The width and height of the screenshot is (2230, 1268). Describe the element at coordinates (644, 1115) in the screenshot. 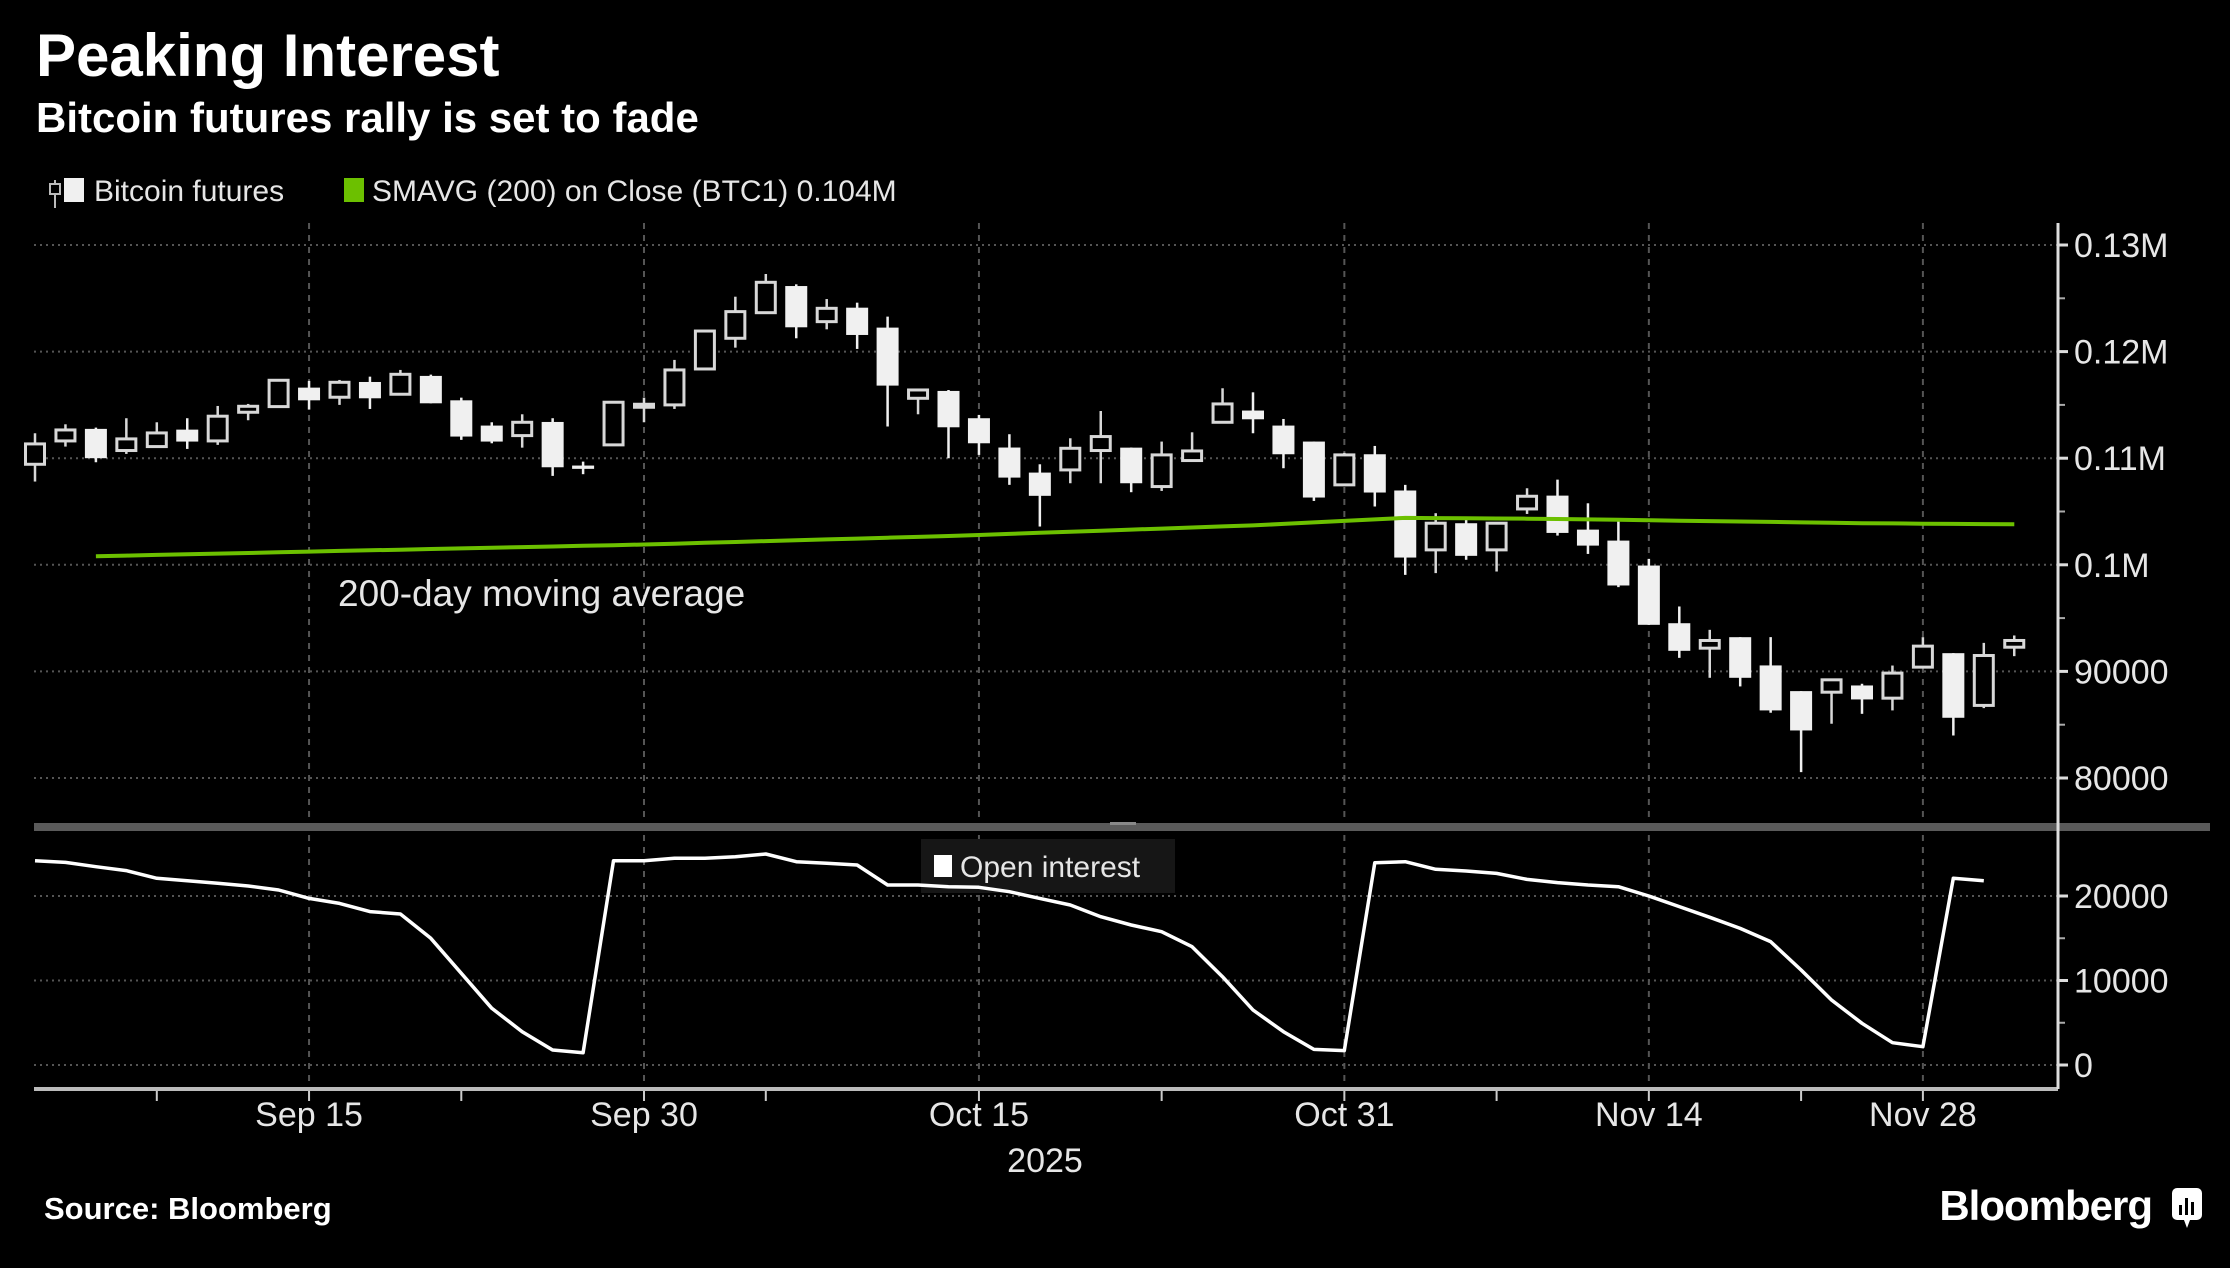

I see `x-tick-label: Sep 30` at that location.